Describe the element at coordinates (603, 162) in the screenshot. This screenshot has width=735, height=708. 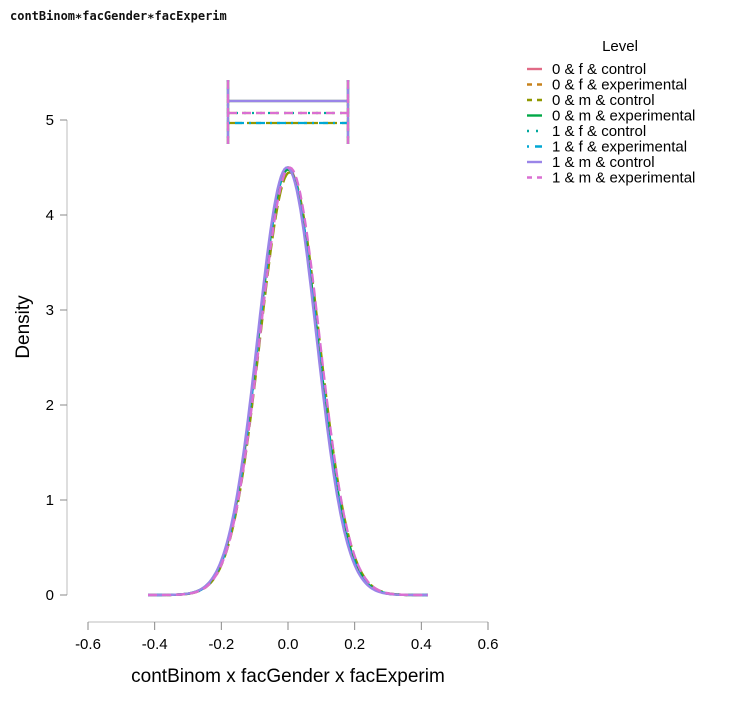
I see `legend-item-label: 1 & m & control` at that location.